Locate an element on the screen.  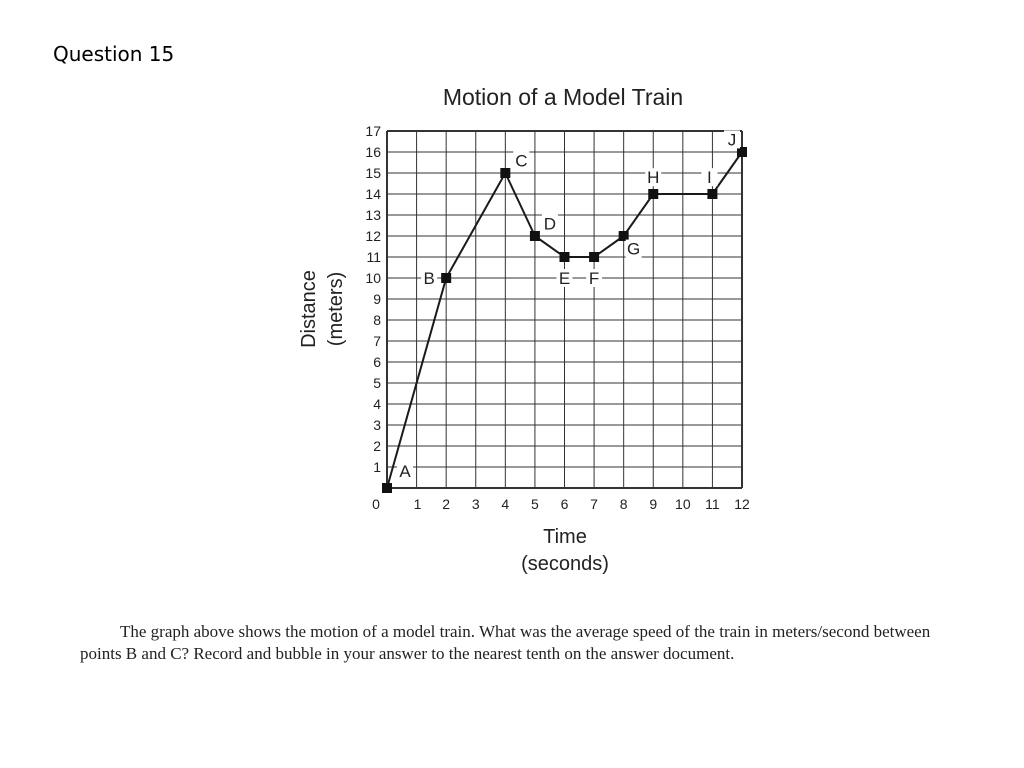
y-tick-label: 9 is located at coordinates (377, 299).